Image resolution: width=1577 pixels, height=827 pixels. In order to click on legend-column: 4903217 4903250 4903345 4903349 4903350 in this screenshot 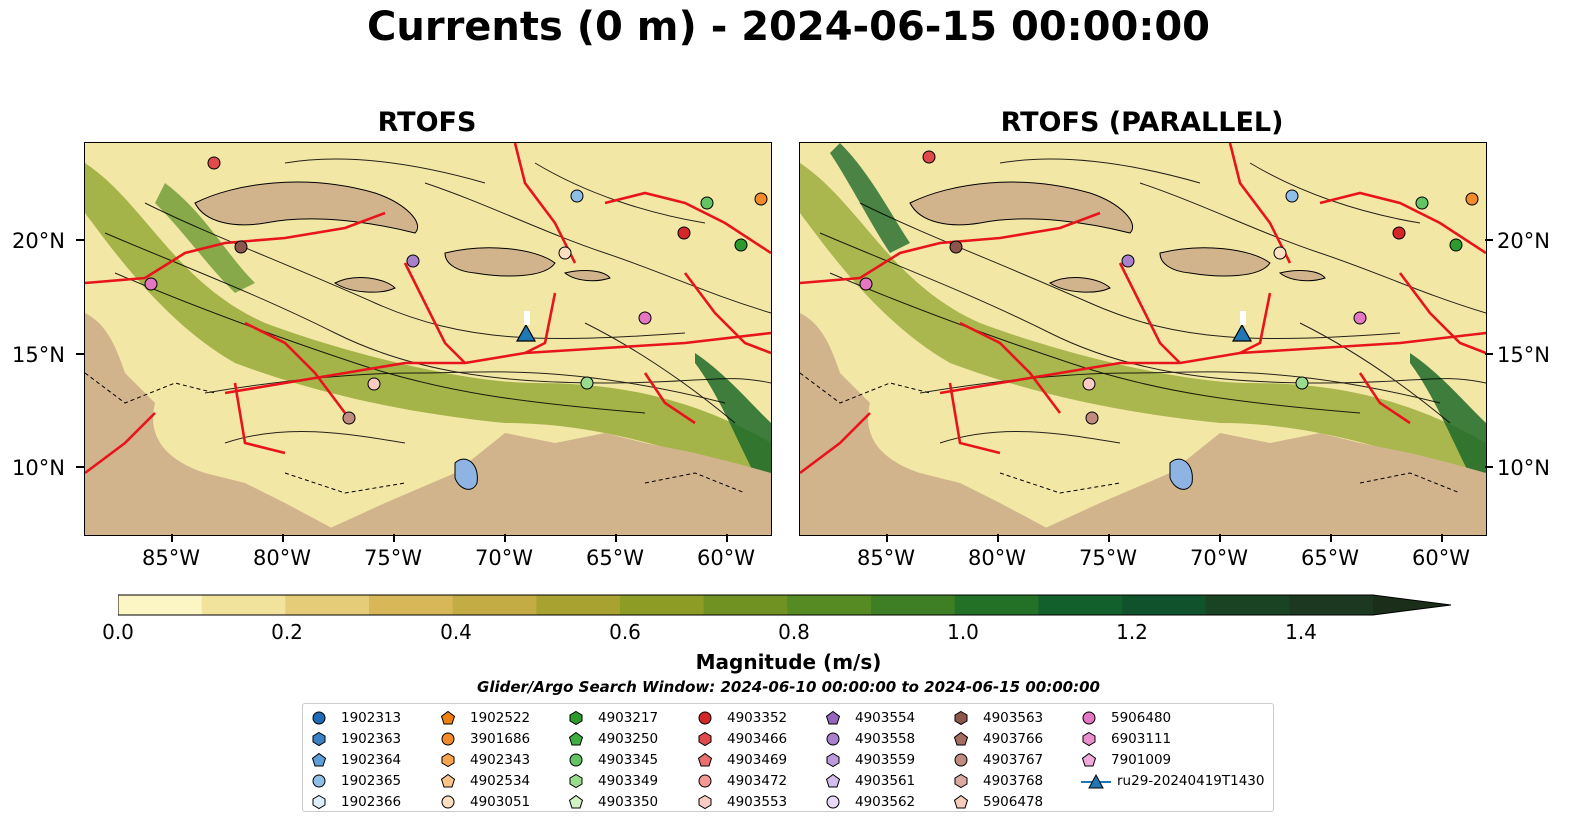, I will do `click(613, 760)`.